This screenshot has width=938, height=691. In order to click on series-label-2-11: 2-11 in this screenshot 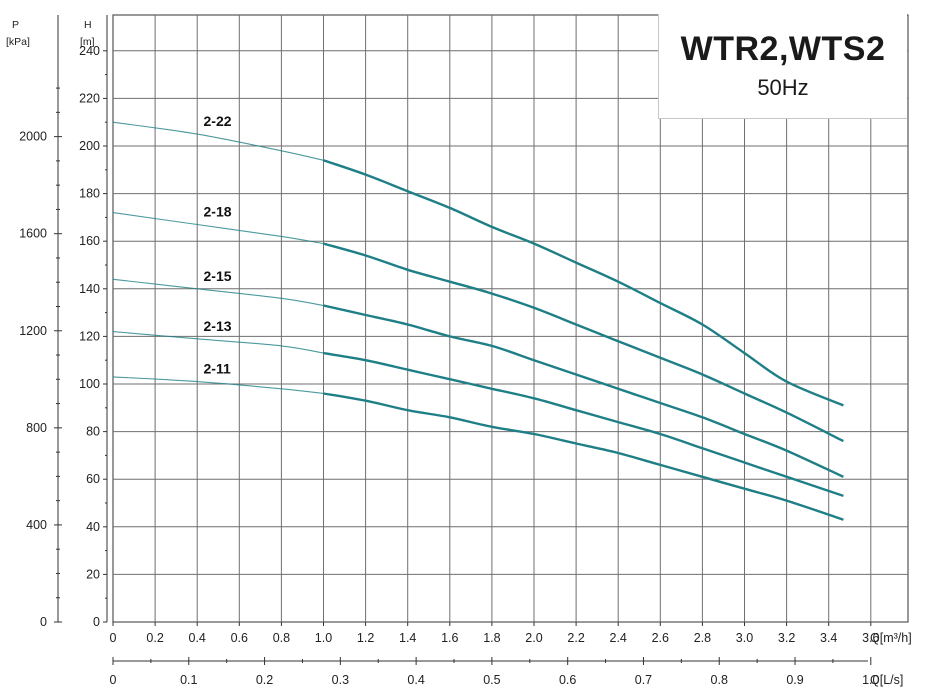, I will do `click(217, 369)`.